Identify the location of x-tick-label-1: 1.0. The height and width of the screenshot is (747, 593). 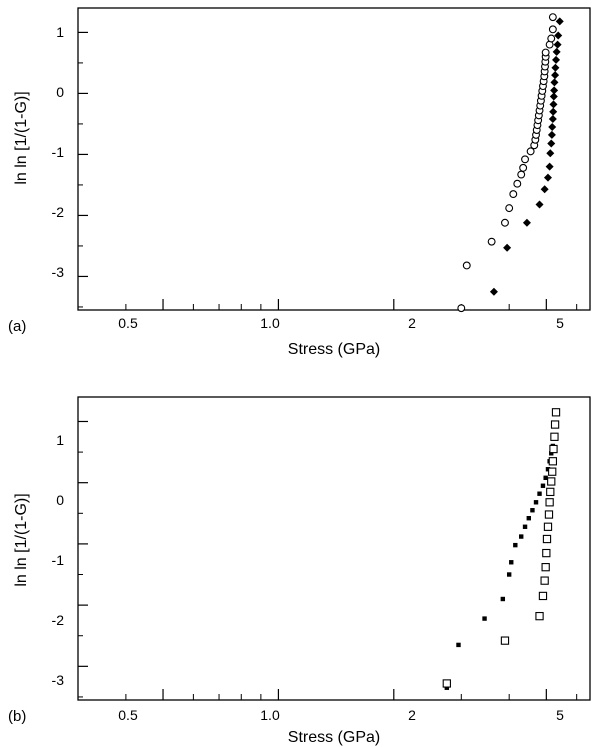
(270, 715).